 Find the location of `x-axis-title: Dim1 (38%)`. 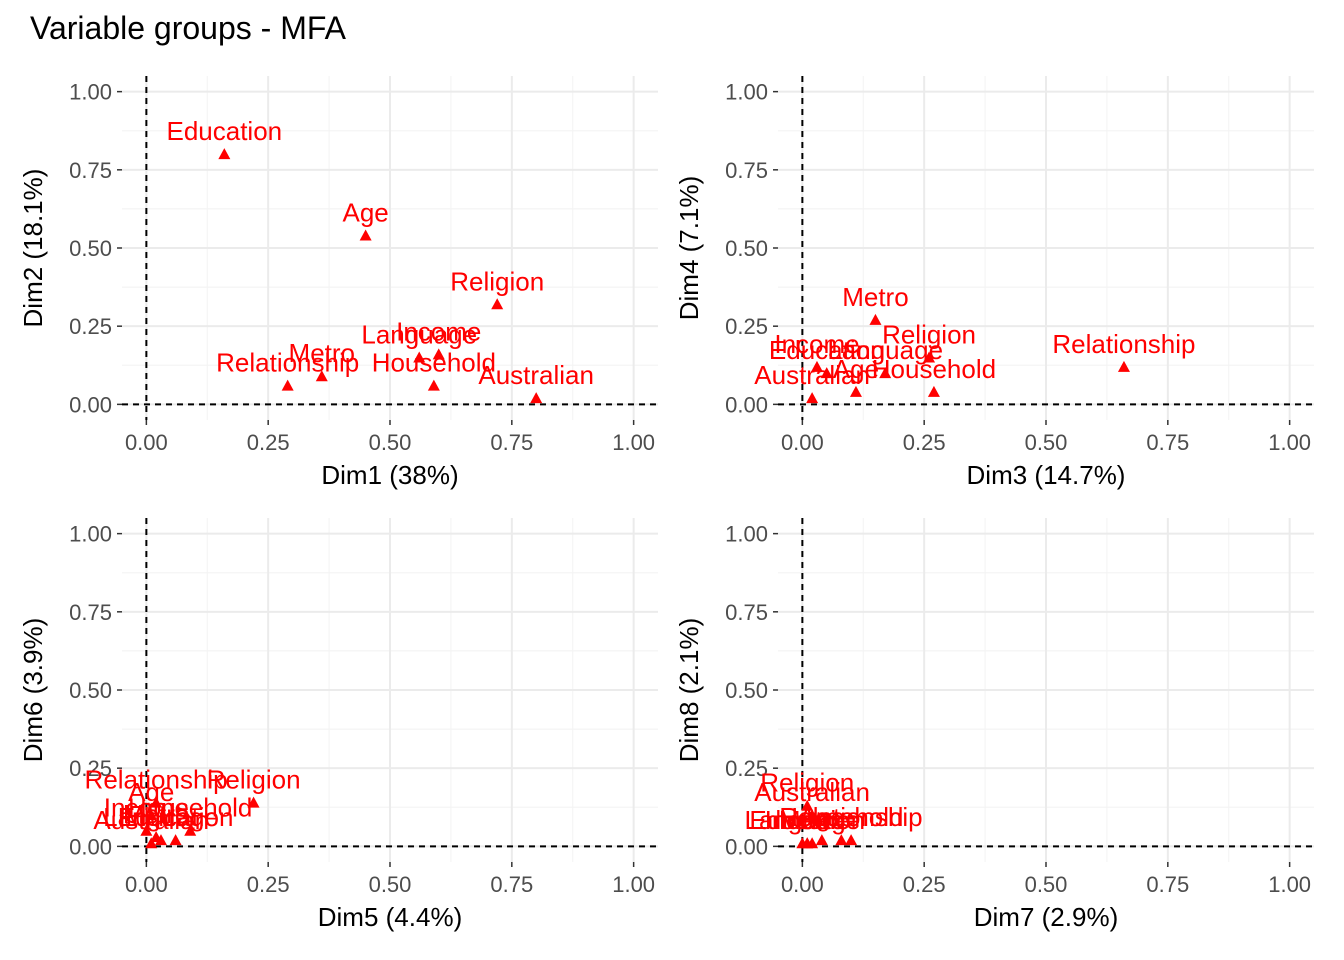

x-axis-title: Dim1 (38%) is located at coordinates (389, 475).